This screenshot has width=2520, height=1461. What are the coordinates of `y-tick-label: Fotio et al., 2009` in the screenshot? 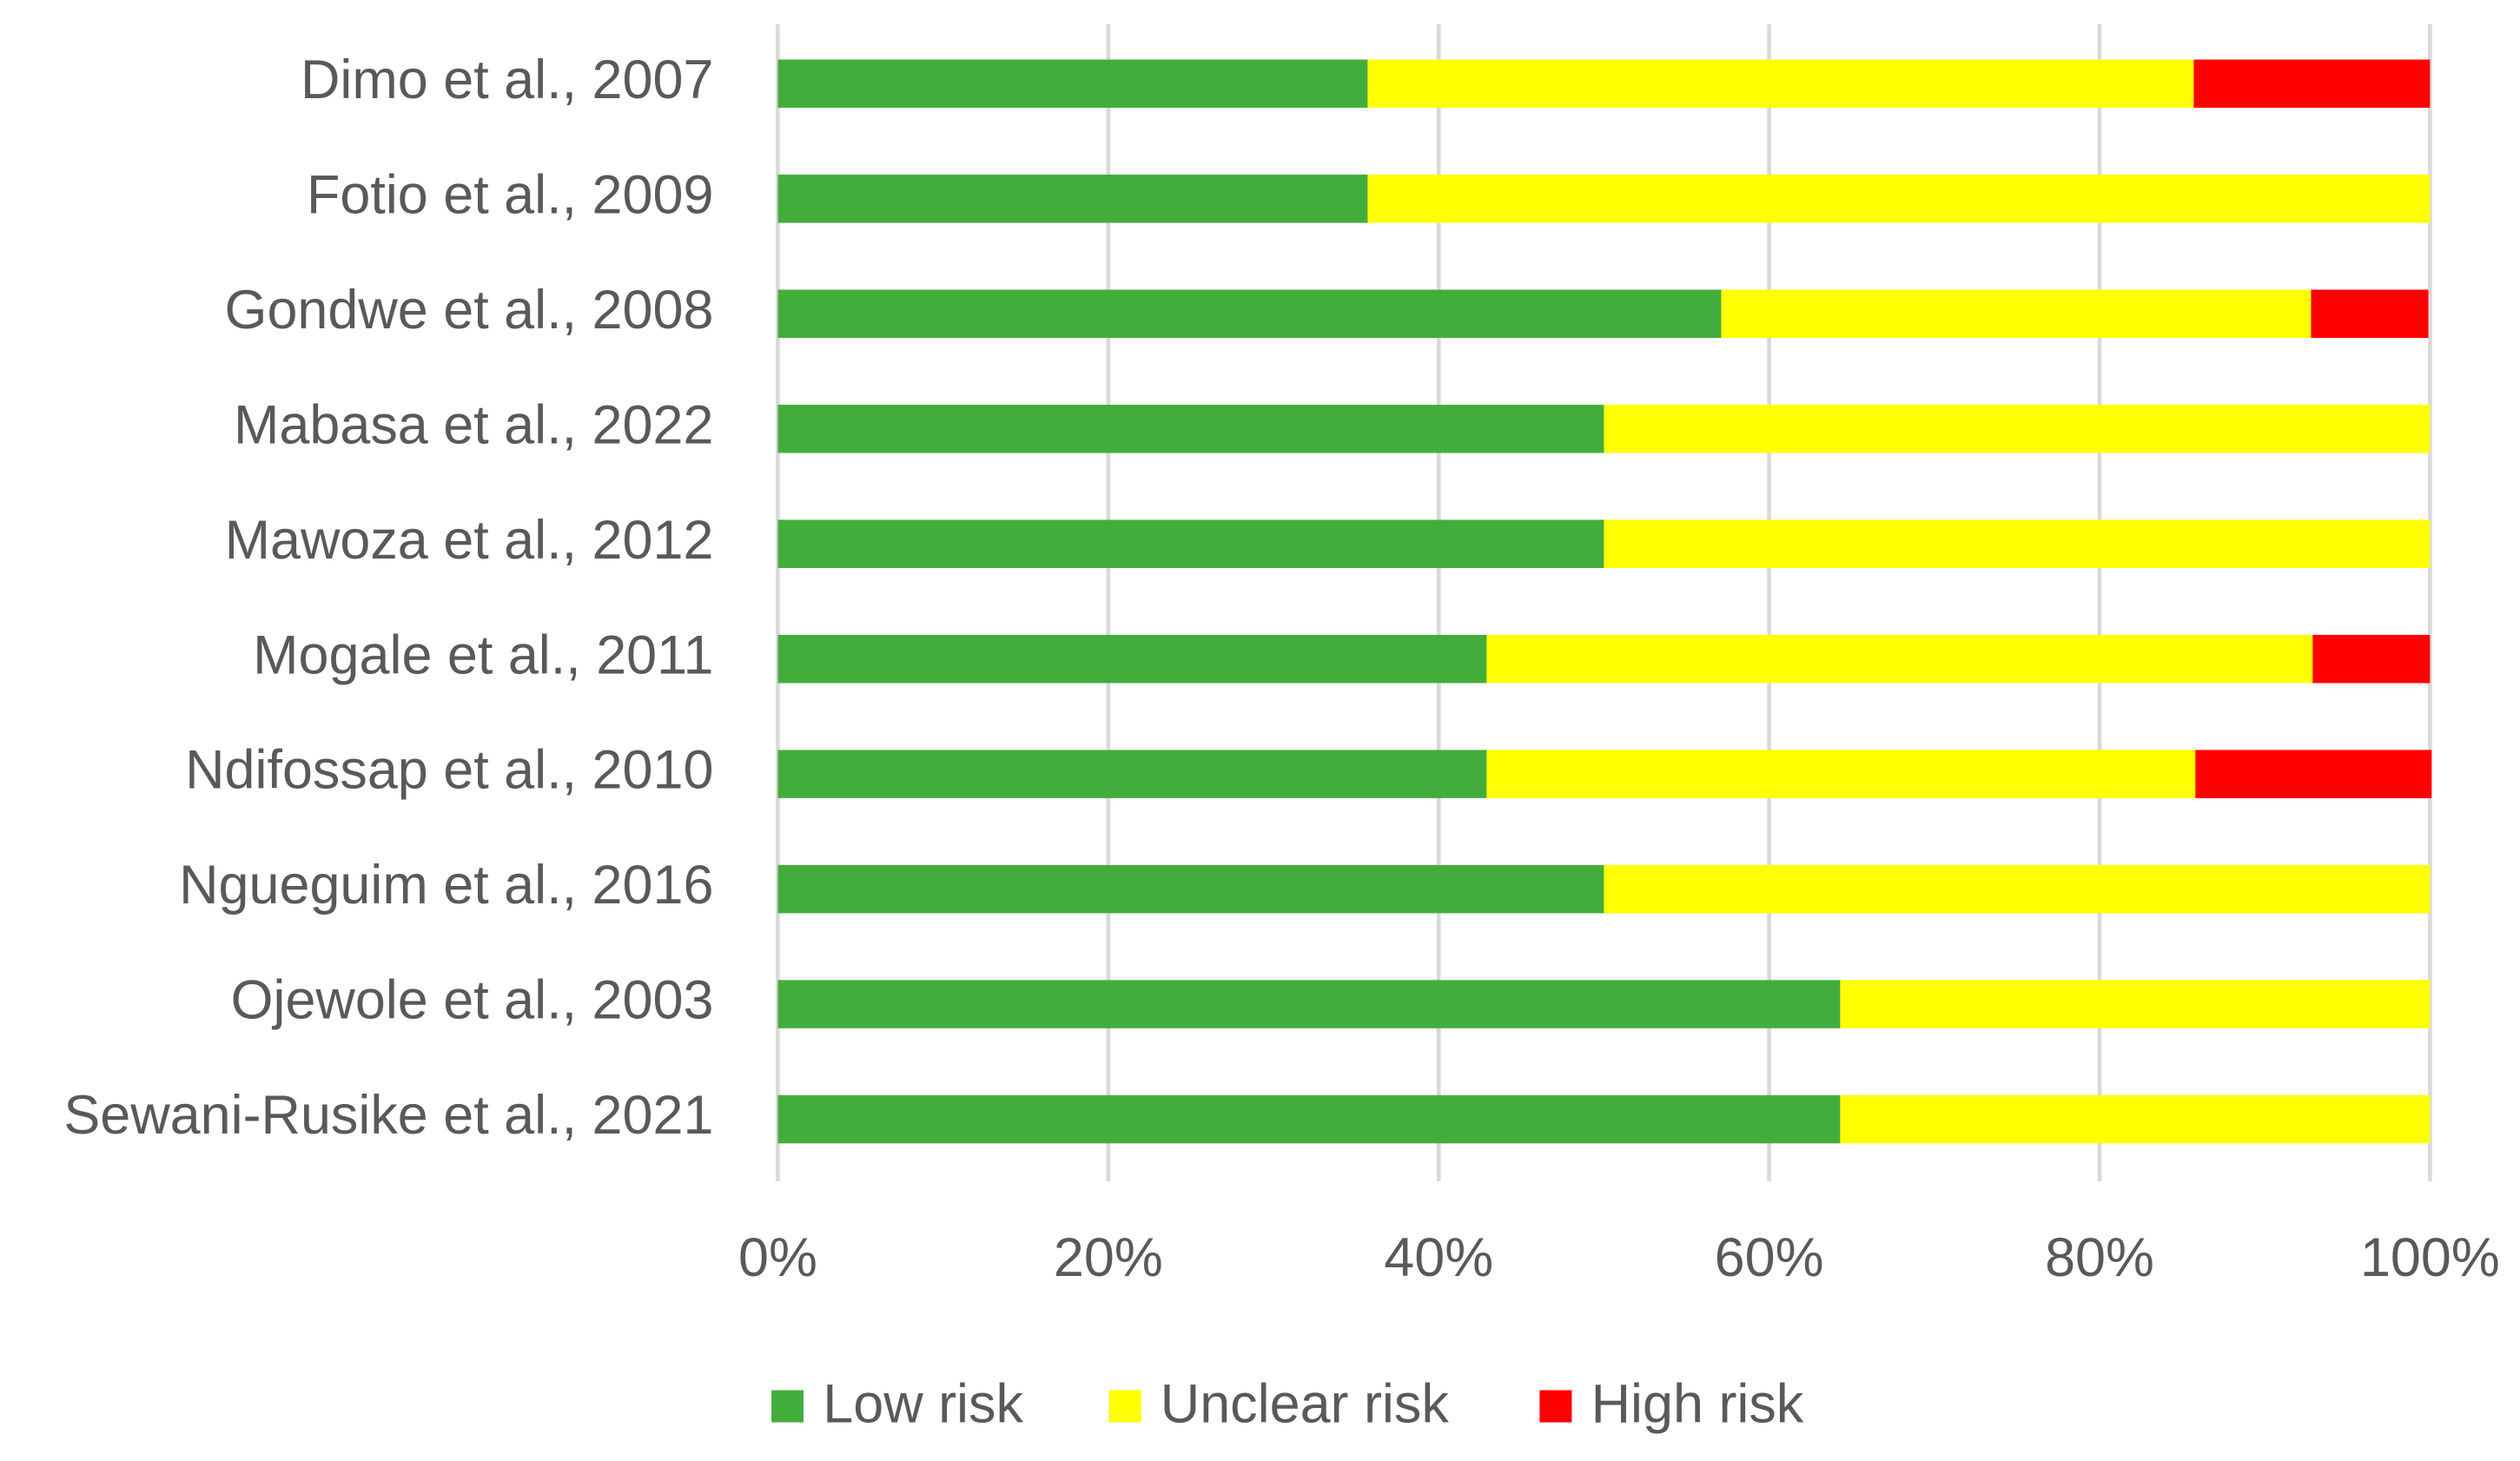 It's located at (510, 194).